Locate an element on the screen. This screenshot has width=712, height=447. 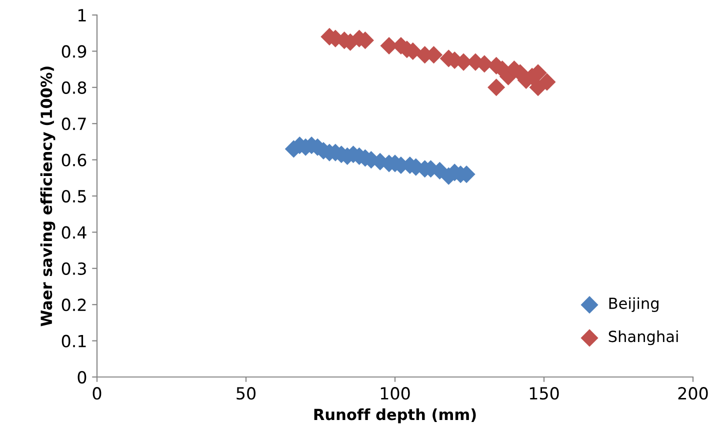
legend-label: Shanghai is located at coordinates (643, 338).